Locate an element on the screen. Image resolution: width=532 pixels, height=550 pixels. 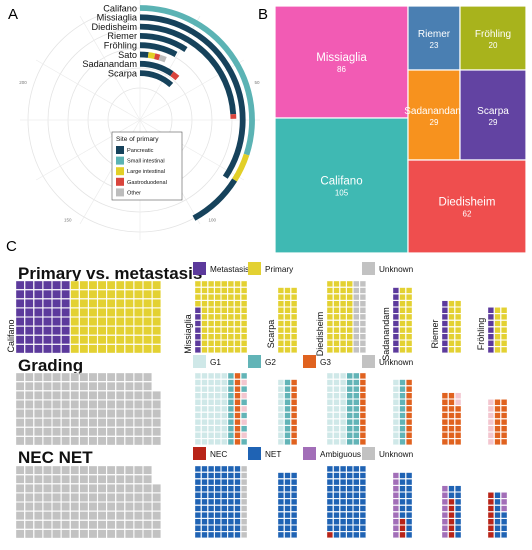
waffle-cell-fröhling-type is located at coordinates (504, 528).